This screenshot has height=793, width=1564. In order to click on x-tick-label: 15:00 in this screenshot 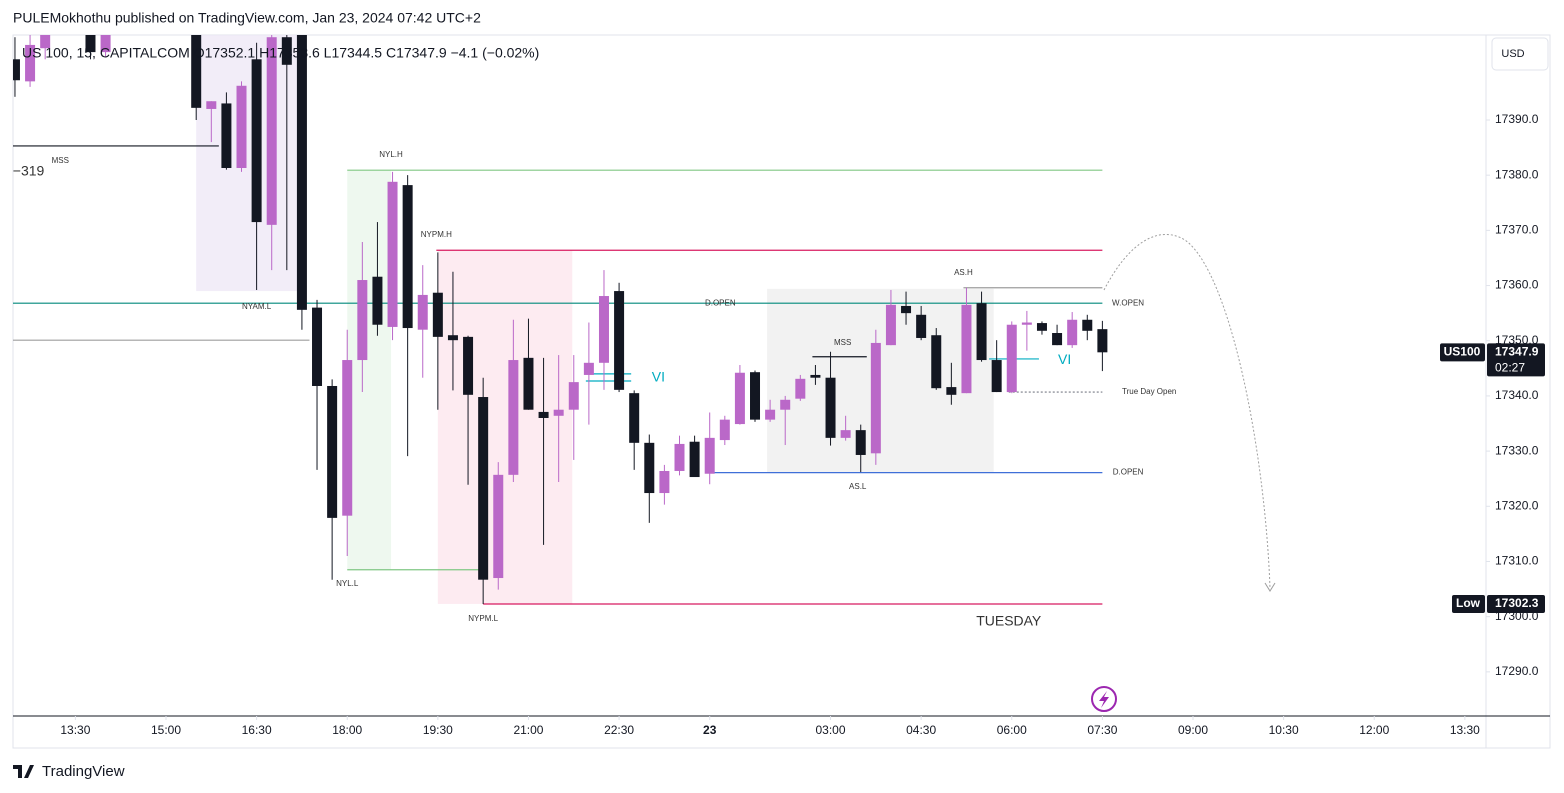, I will do `click(166, 730)`.